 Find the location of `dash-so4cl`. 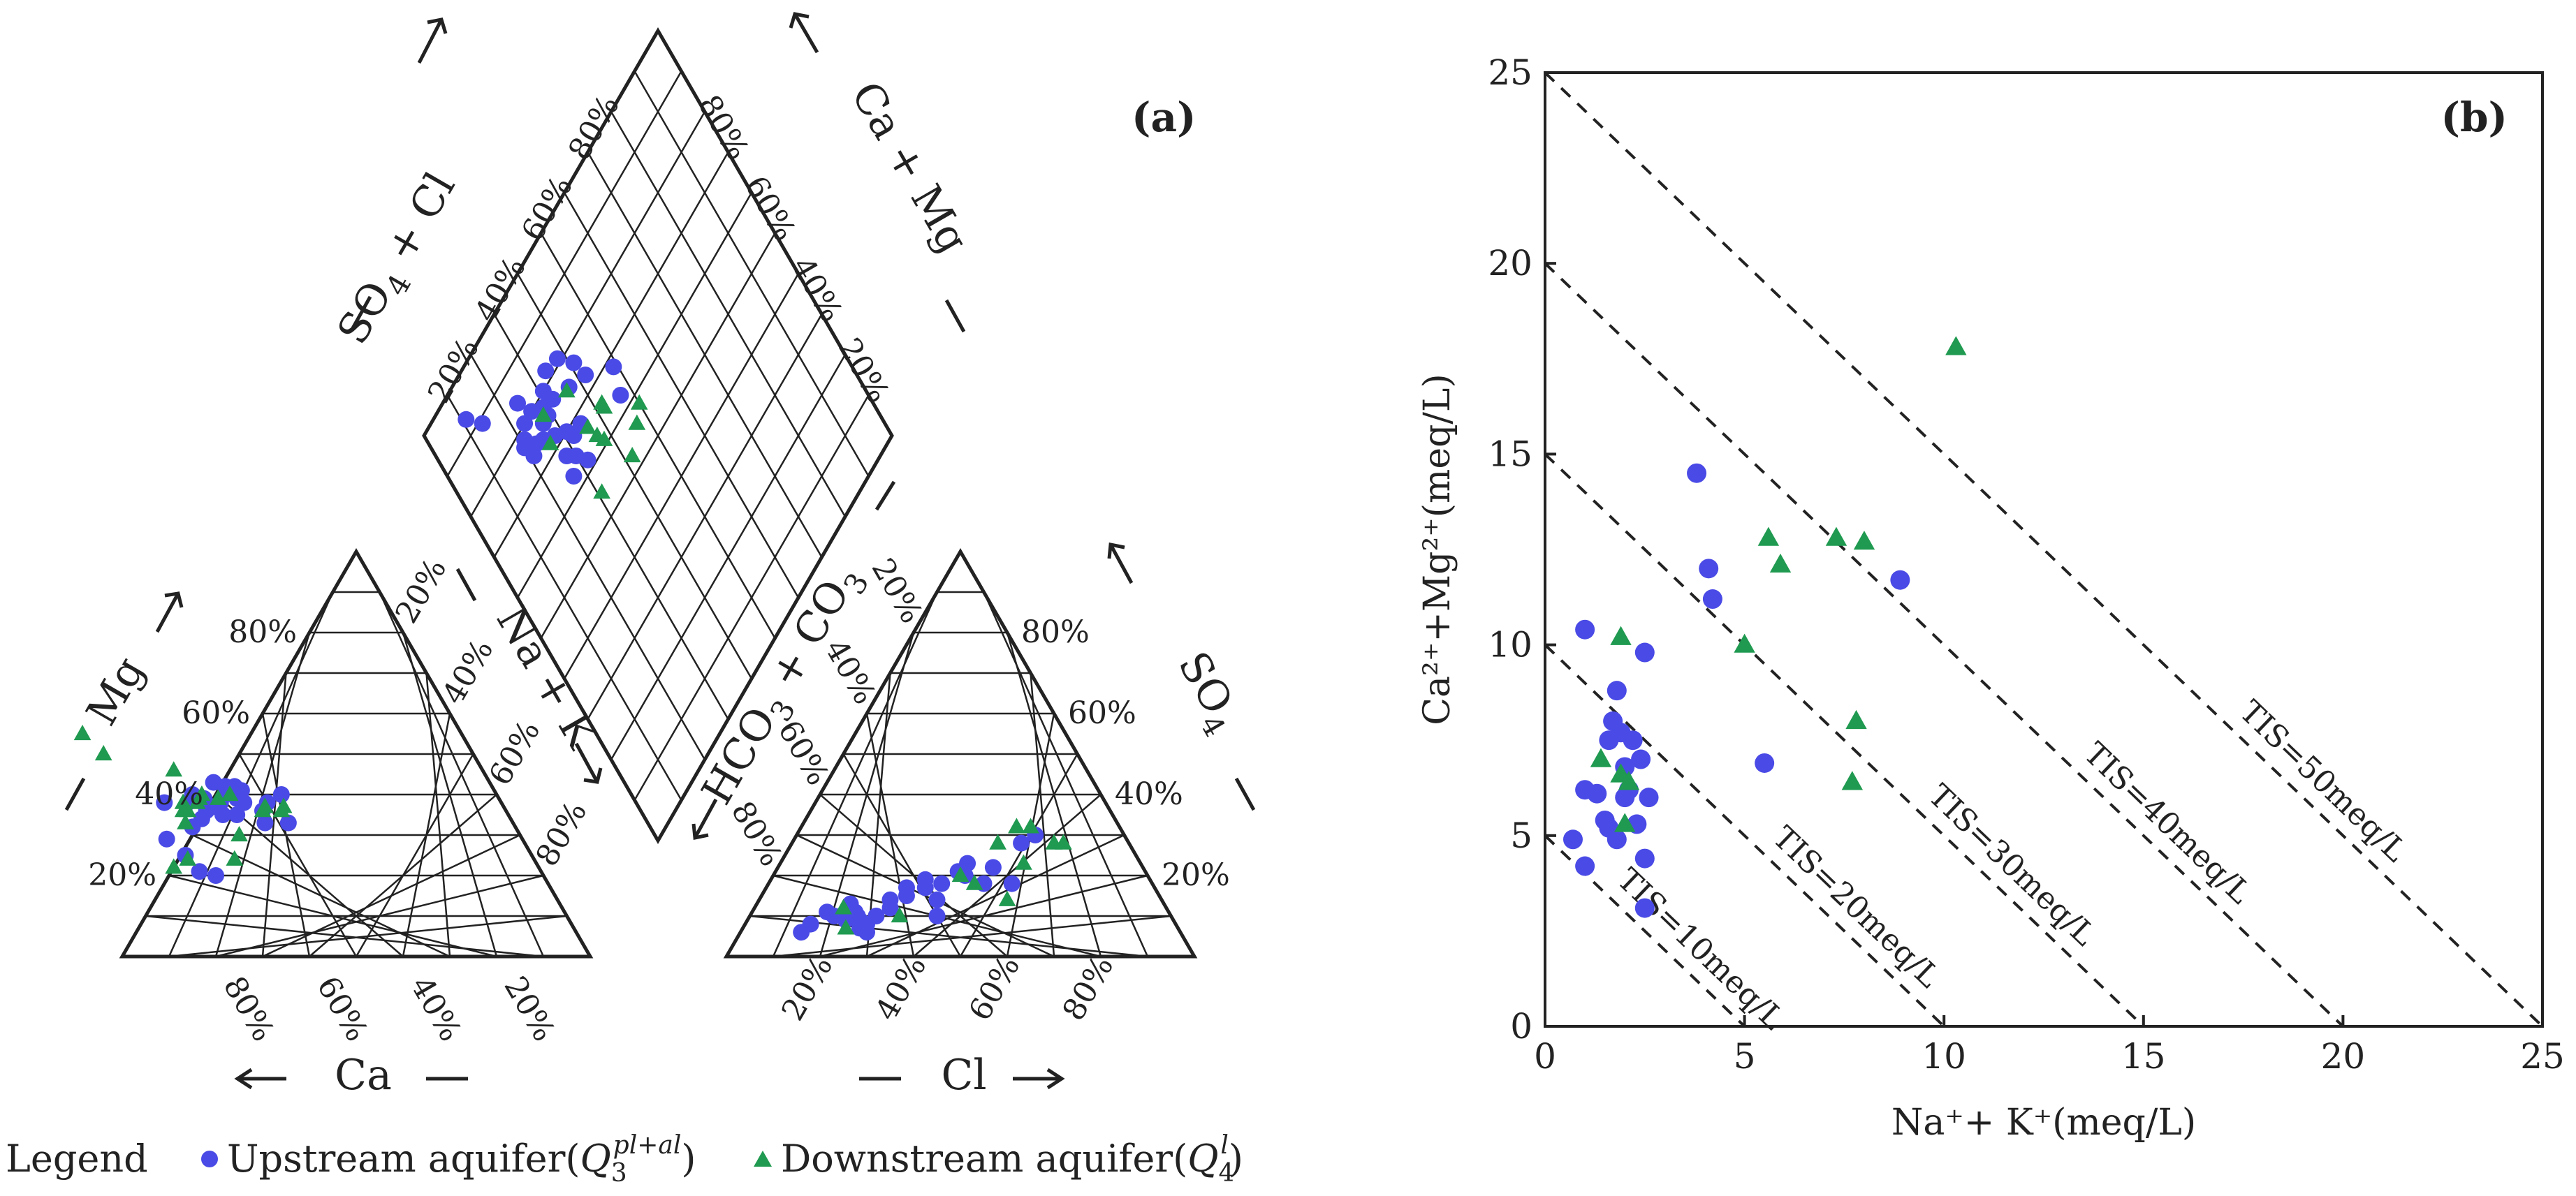

dash-so4cl is located at coordinates (361, 312).